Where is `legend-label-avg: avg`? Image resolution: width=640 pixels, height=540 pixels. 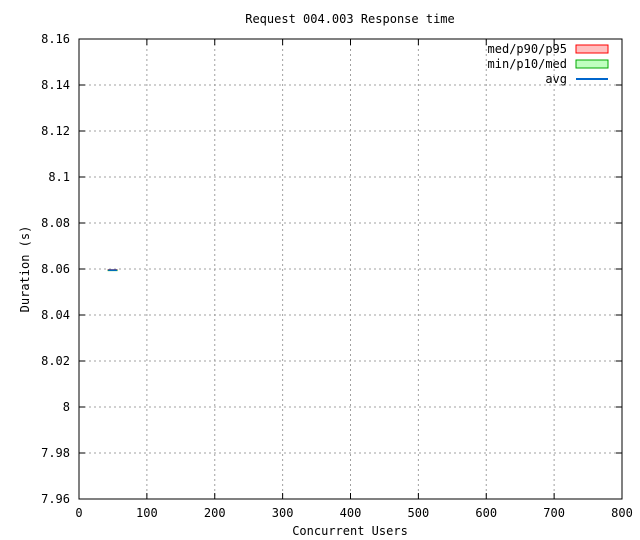
legend-label-avg: avg is located at coordinates (556, 79).